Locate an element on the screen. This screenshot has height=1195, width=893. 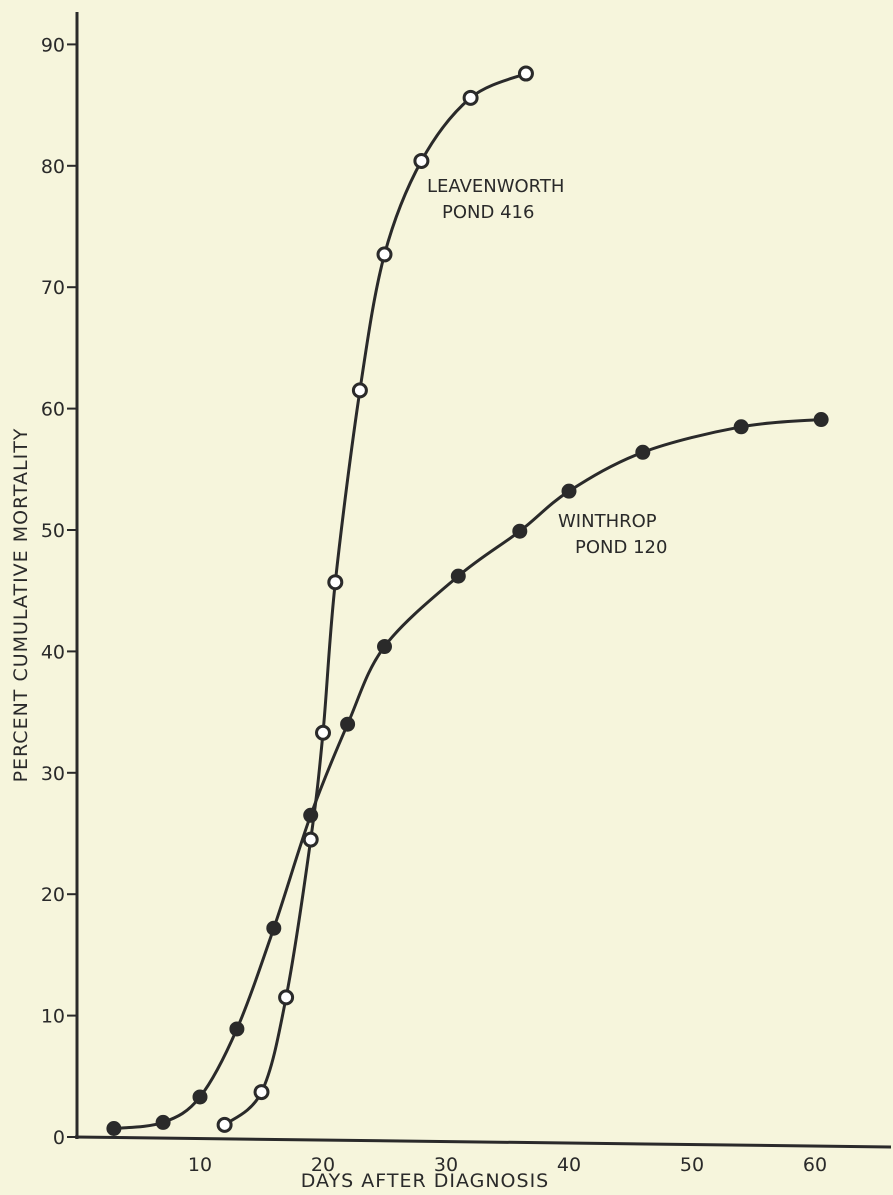
x-tick-label-10: 10 is located at coordinates (200, 1165).